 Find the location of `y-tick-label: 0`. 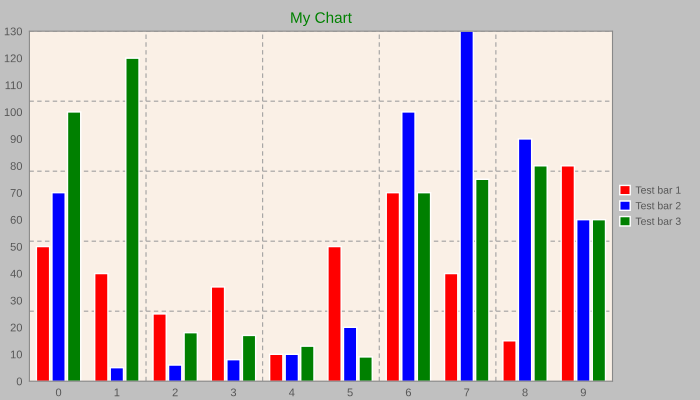

y-tick-label: 0 is located at coordinates (19, 381).